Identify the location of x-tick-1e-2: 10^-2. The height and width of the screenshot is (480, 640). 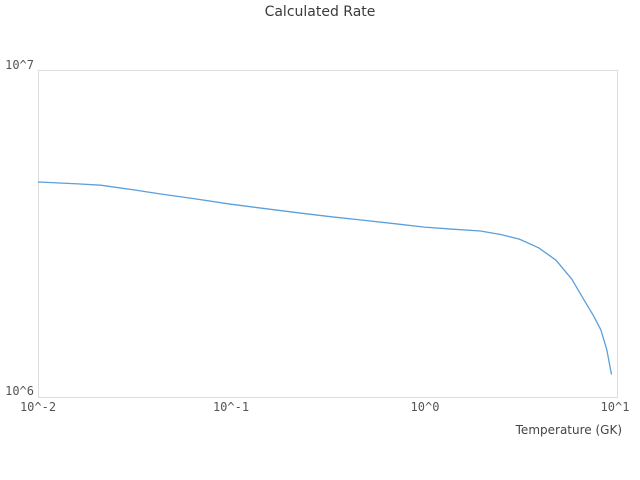
(38, 407).